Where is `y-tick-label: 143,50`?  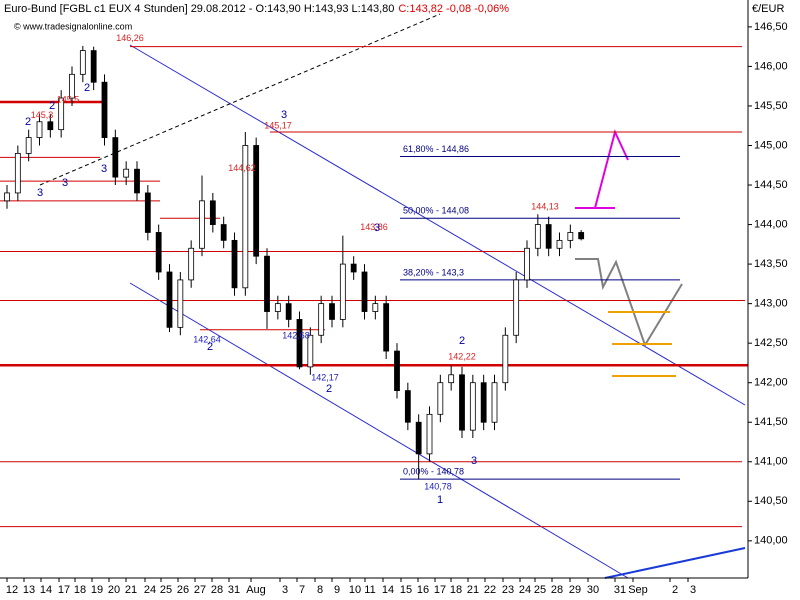 y-tick-label: 143,50 is located at coordinates (771, 264).